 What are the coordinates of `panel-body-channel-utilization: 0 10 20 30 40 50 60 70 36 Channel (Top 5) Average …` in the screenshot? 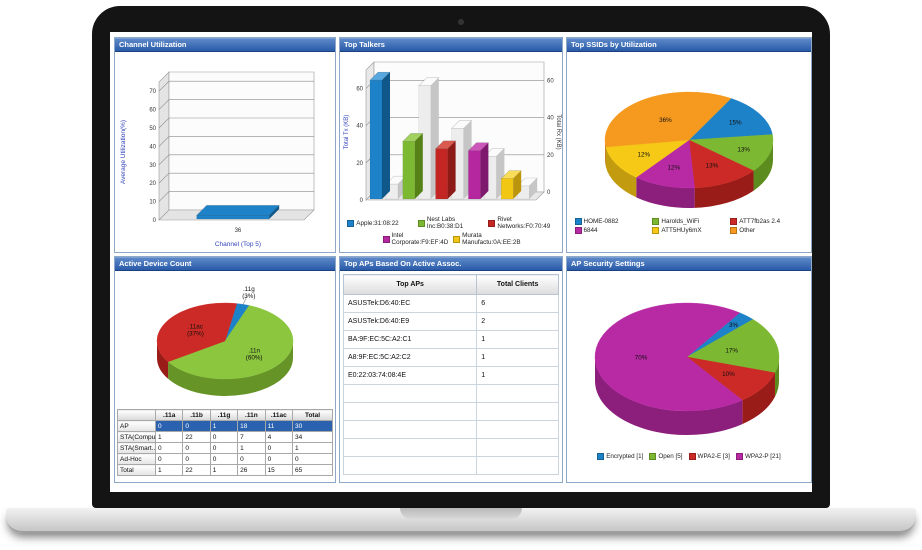 It's located at (225, 152).